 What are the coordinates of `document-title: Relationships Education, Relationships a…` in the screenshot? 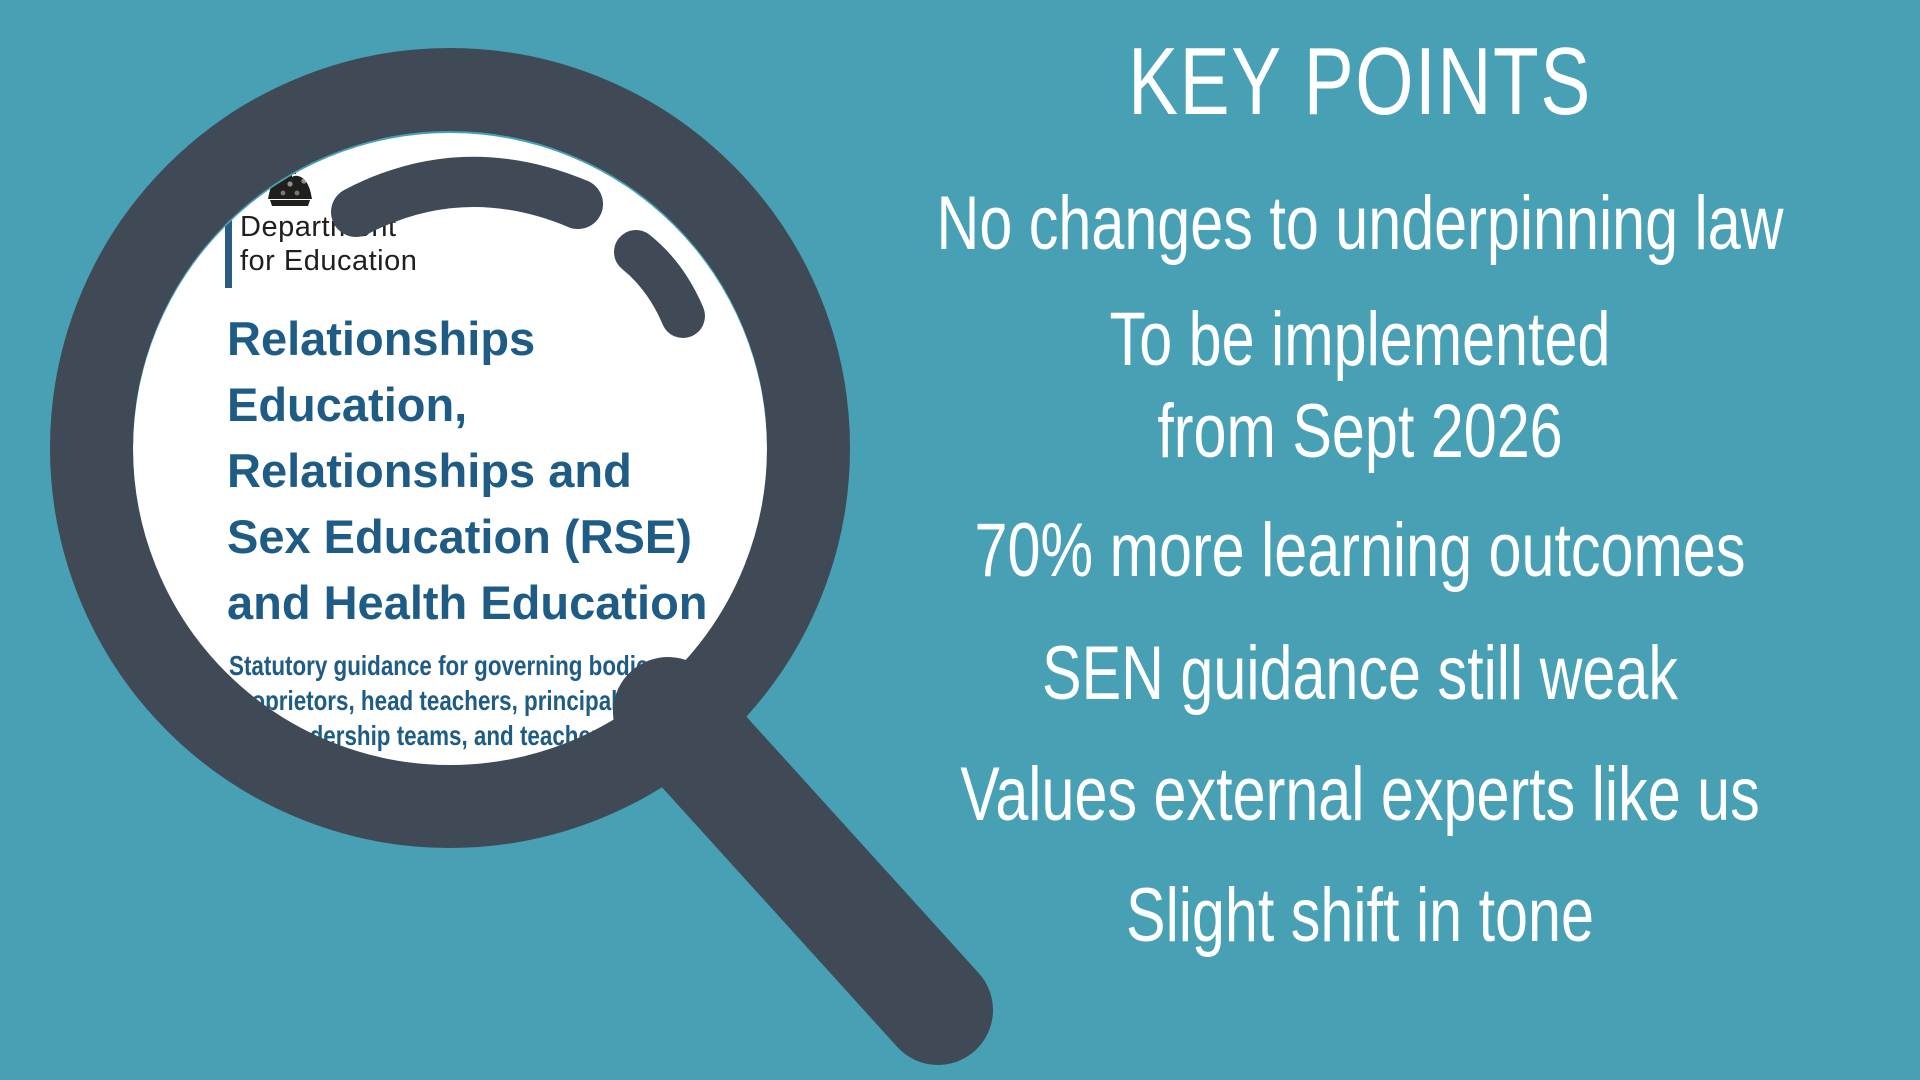 It's located at (467, 471).